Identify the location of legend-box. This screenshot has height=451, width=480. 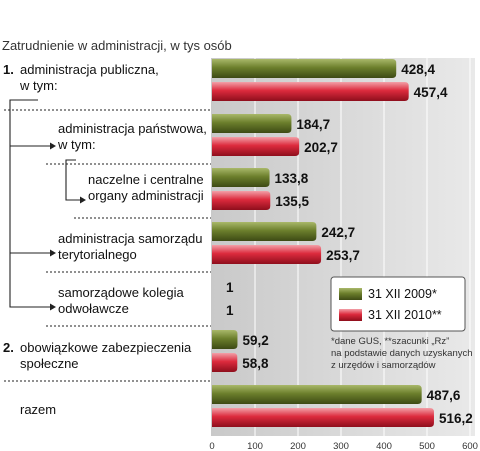
(398, 304).